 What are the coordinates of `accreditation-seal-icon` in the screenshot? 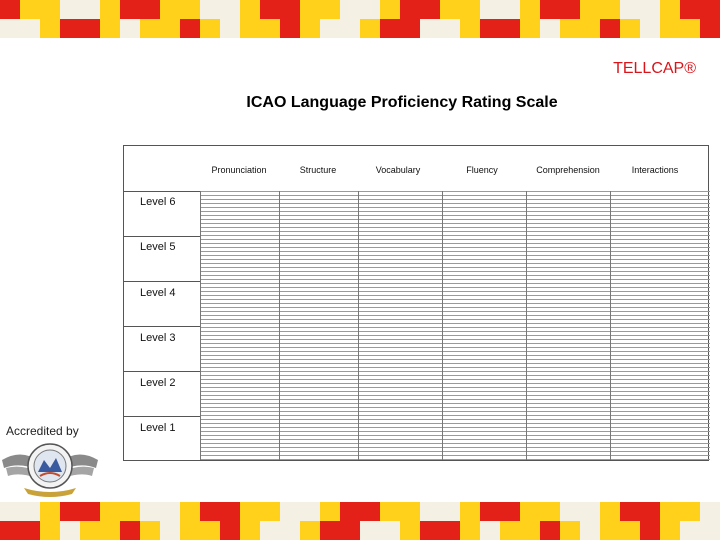 It's located at (50, 470).